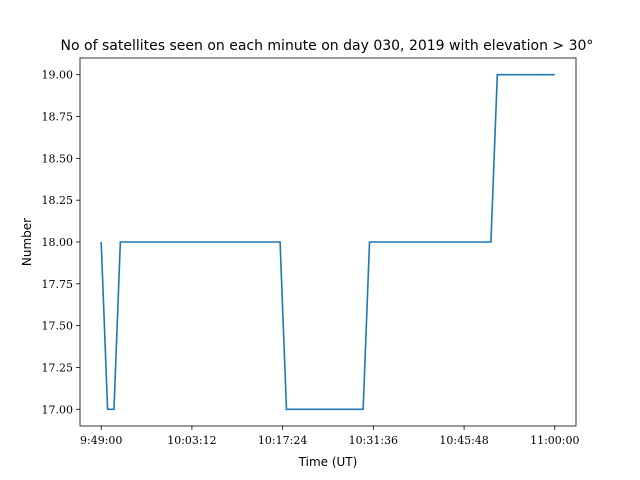 The width and height of the screenshot is (640, 480). Describe the element at coordinates (58, 409) in the screenshot. I see `y-tick-label: 17.00` at that location.